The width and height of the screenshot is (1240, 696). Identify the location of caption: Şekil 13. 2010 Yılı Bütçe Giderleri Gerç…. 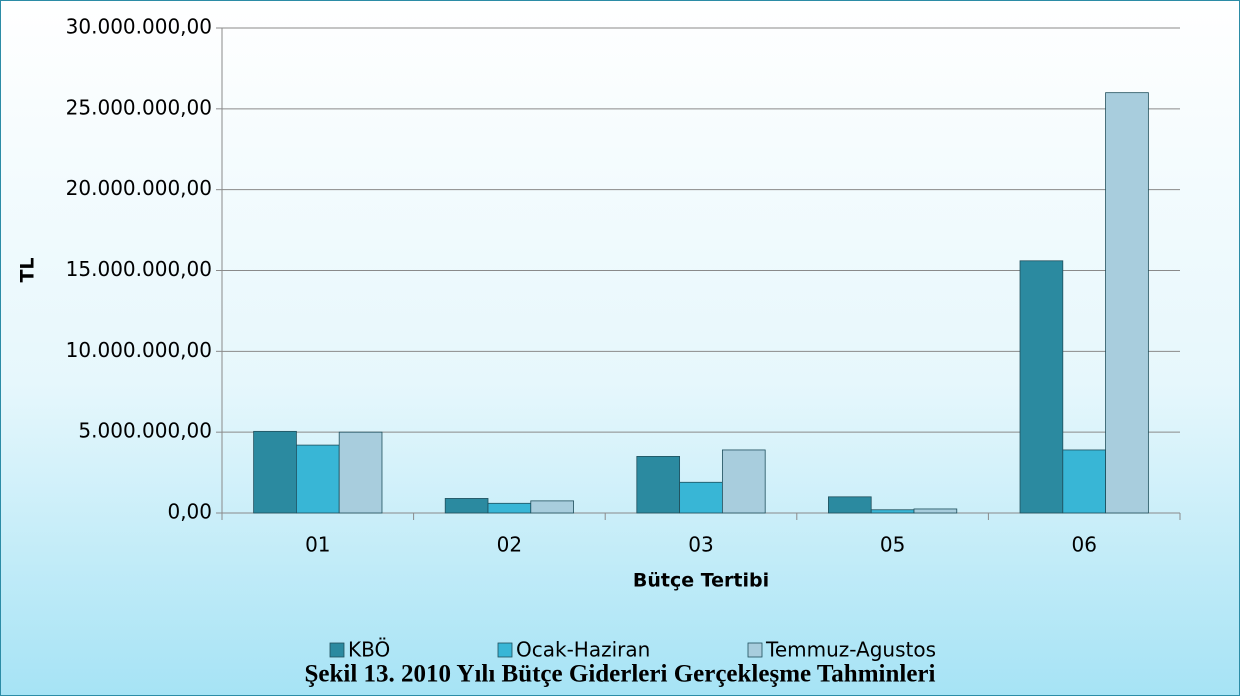
(620, 674).